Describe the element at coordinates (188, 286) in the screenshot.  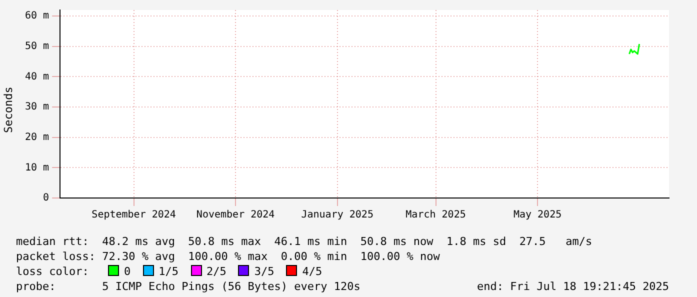
I see `text: probe: 5 ICMP Echo Pings (56 Bytes) every 120s` at that location.